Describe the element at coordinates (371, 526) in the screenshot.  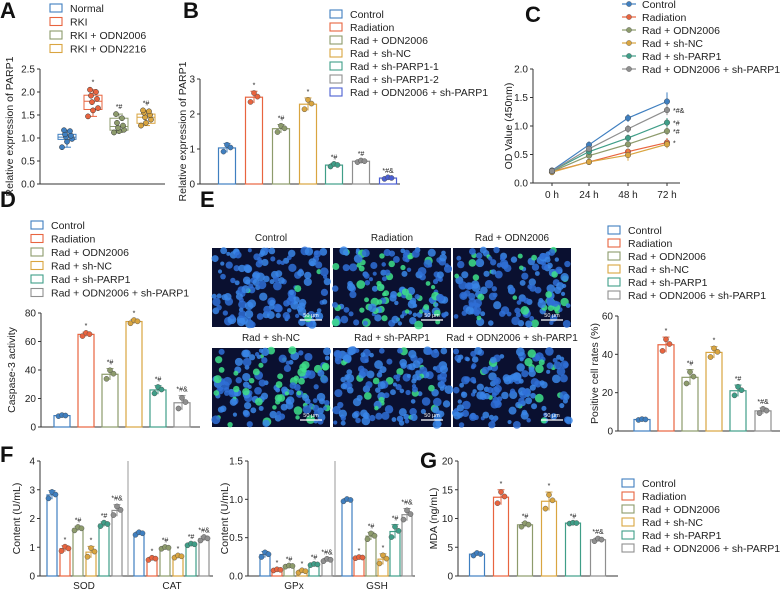
I see `significance-label: *#` at that location.